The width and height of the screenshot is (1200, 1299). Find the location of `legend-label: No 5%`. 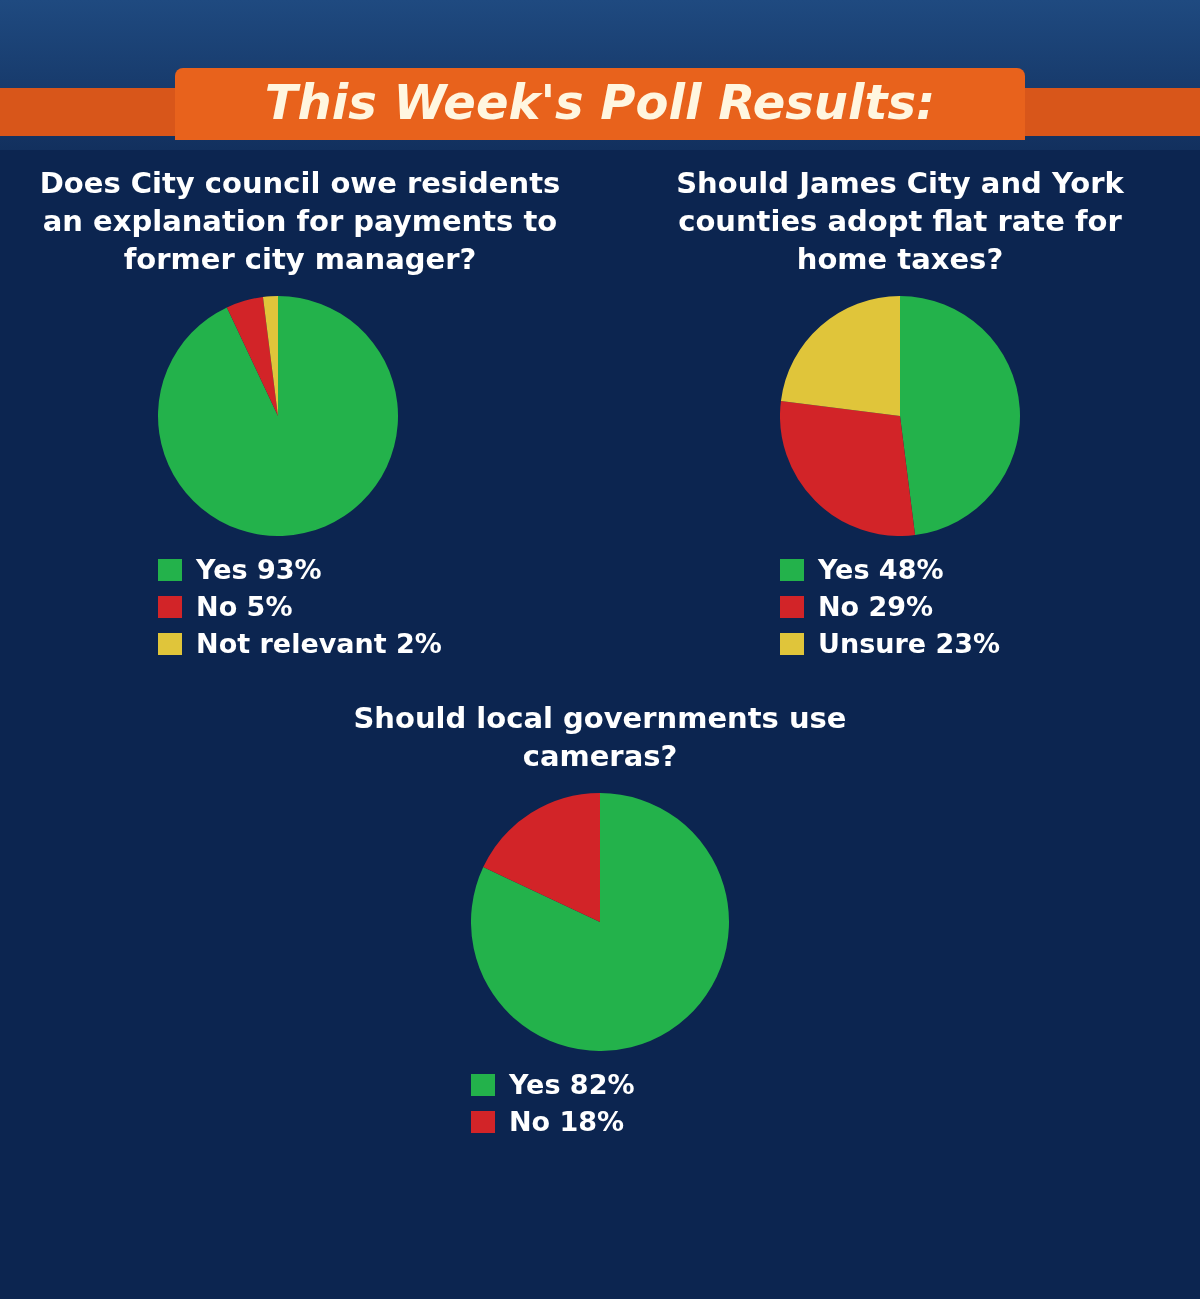

legend-label: No 5% is located at coordinates (244, 606).